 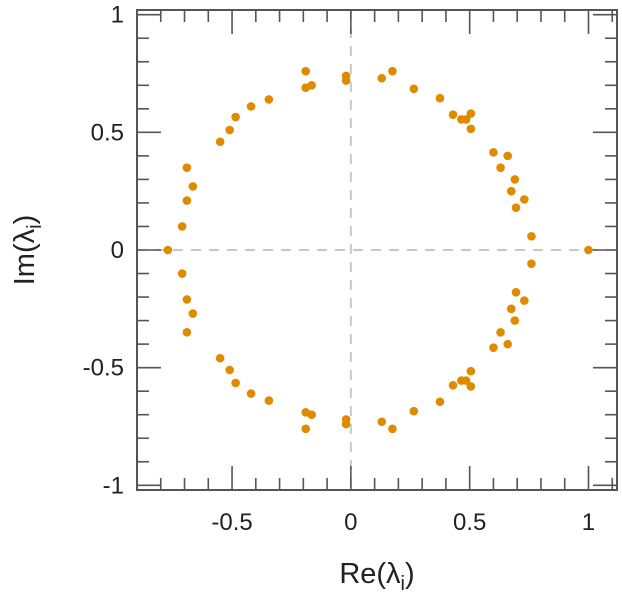 What do you see at coordinates (117, 15) in the screenshot?
I see `y-tick-label: 1` at bounding box center [117, 15].